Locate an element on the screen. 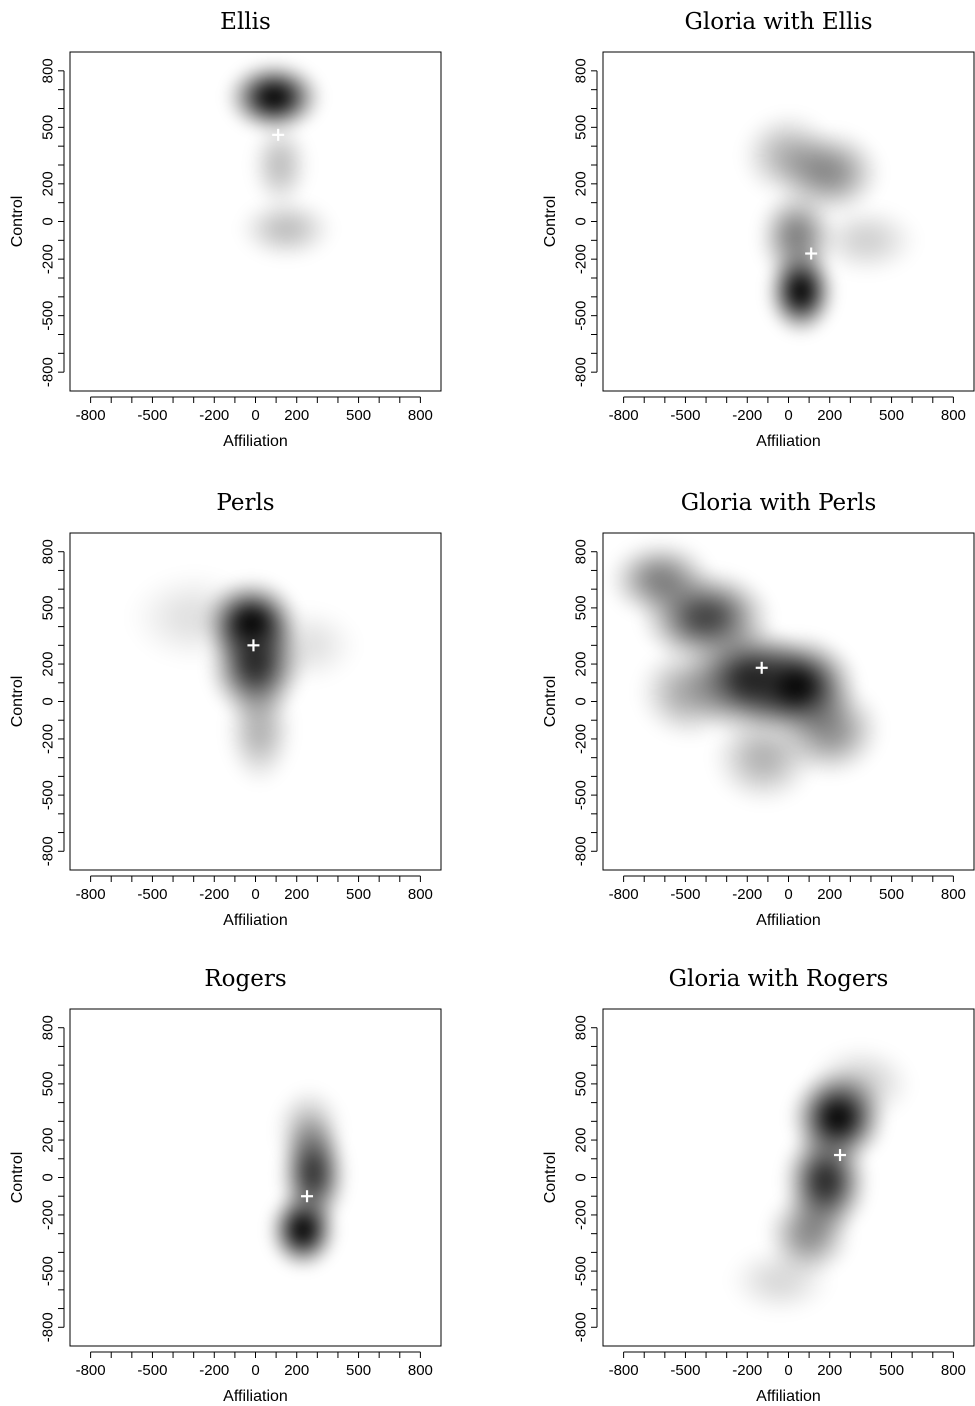 This screenshot has width=975, height=1406. plot-area is located at coordinates (255, 1177).